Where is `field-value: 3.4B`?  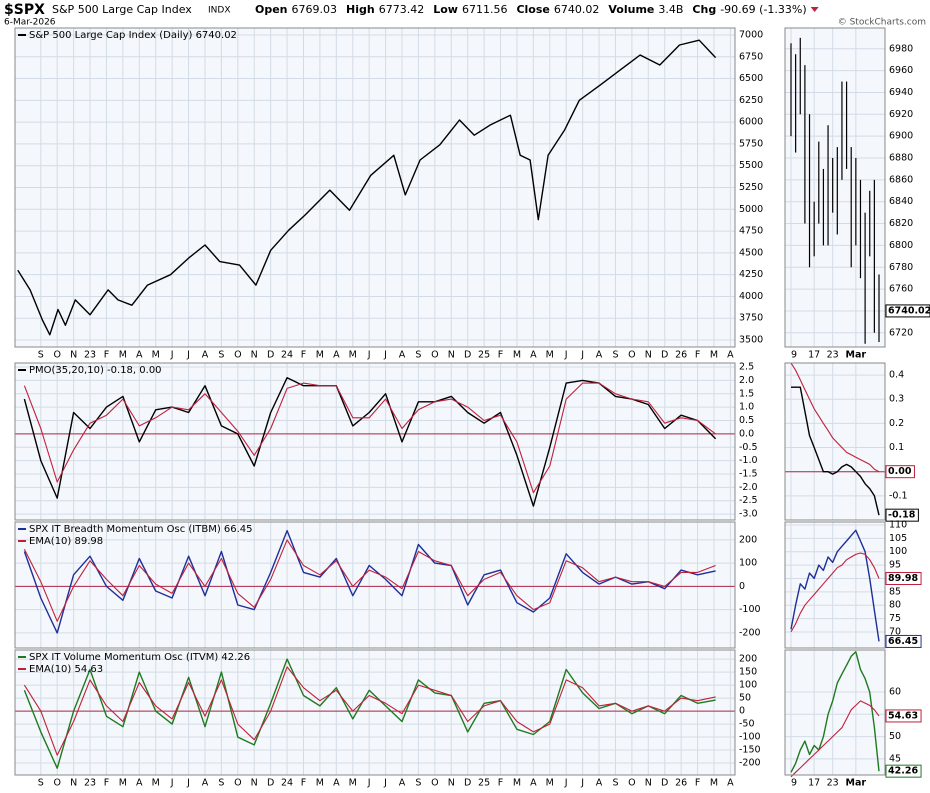 field-value: 3.4B is located at coordinates (670, 9).